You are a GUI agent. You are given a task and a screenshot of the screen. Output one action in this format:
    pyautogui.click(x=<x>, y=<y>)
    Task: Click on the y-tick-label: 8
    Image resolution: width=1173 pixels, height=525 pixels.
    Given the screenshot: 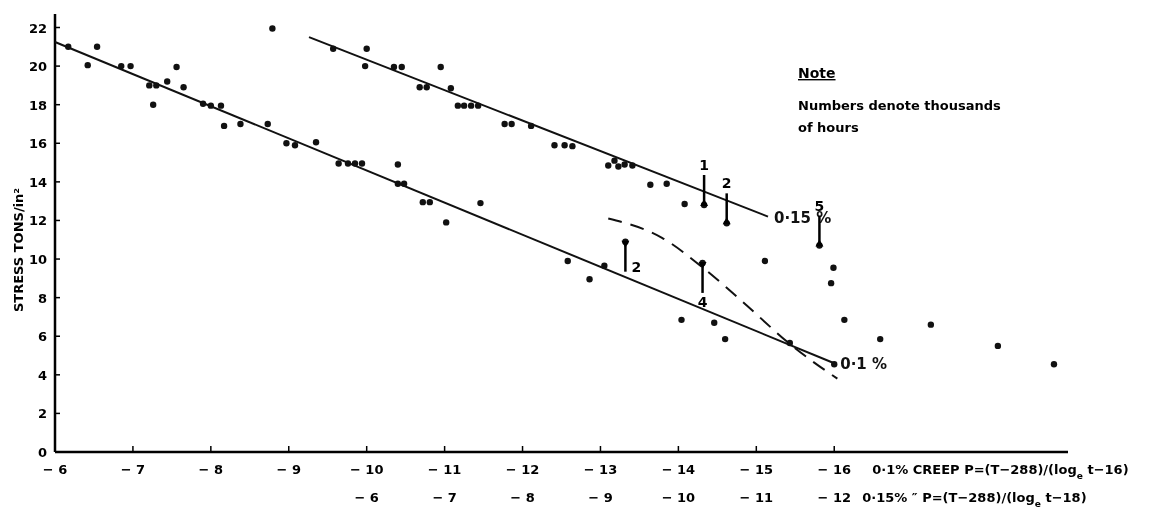 What is the action you would take?
    pyautogui.click(x=42, y=298)
    